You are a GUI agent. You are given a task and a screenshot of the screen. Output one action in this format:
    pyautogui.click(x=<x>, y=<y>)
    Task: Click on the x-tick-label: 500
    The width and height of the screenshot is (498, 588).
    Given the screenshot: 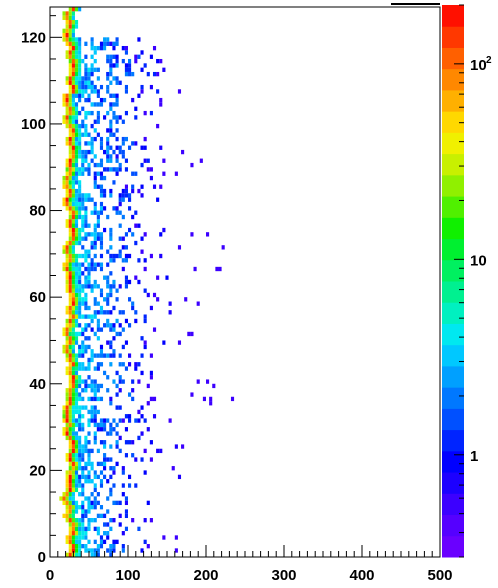 What is the action you would take?
    pyautogui.click(x=439, y=575)
    